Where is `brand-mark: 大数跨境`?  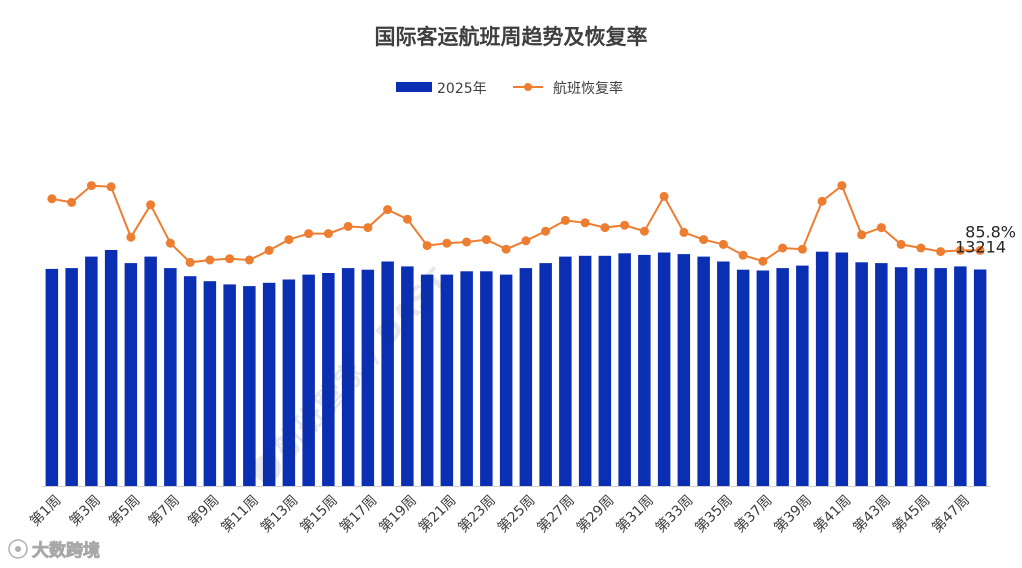
brand-mark: 大数跨境 is located at coordinates (54, 550).